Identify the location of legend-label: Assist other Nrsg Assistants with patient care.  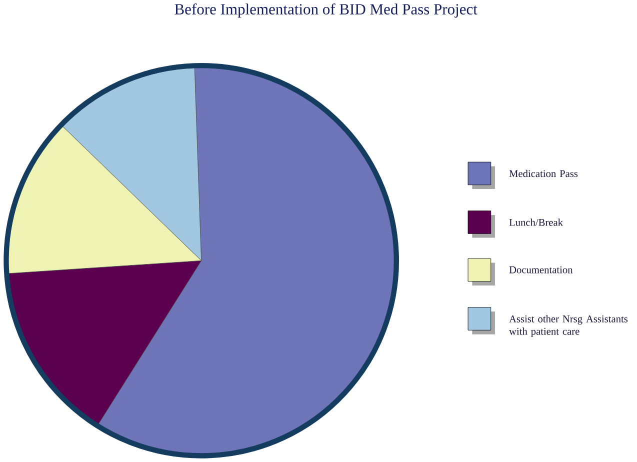
(568, 326).